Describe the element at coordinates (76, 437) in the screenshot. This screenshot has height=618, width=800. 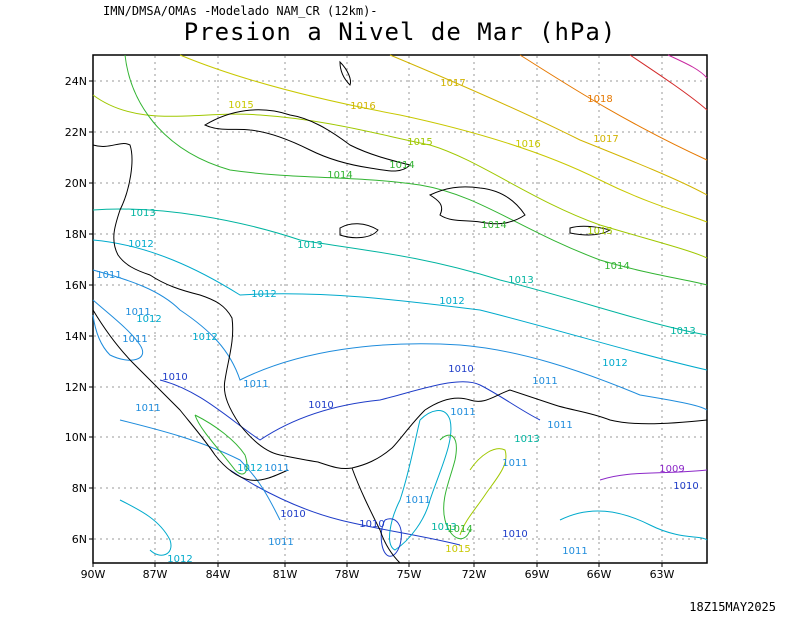
I see `lat-tick-label: 10N` at that location.